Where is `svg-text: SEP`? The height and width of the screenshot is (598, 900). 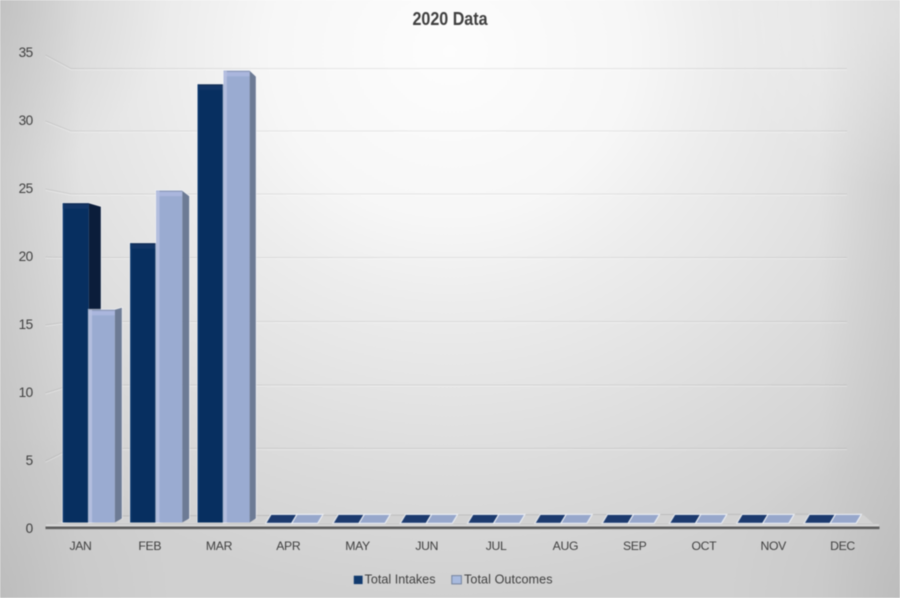
svg-text: SEP is located at coordinates (635, 546).